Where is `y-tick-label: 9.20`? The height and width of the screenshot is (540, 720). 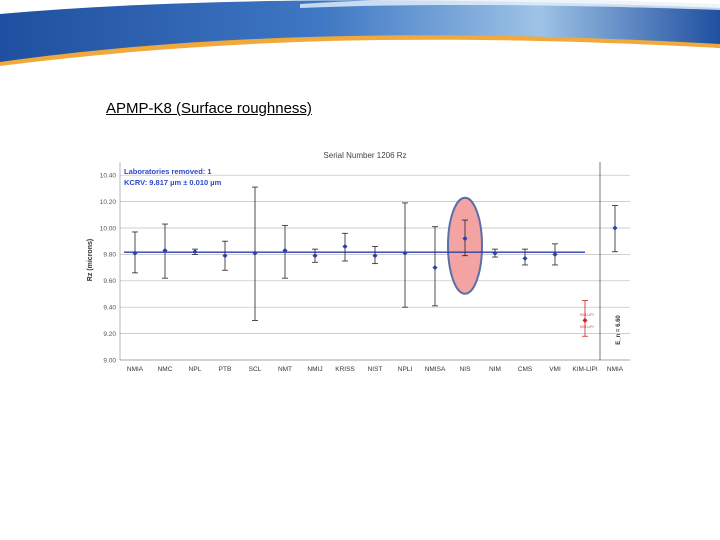
y-tick-label: 9.20 is located at coordinates (109, 334).